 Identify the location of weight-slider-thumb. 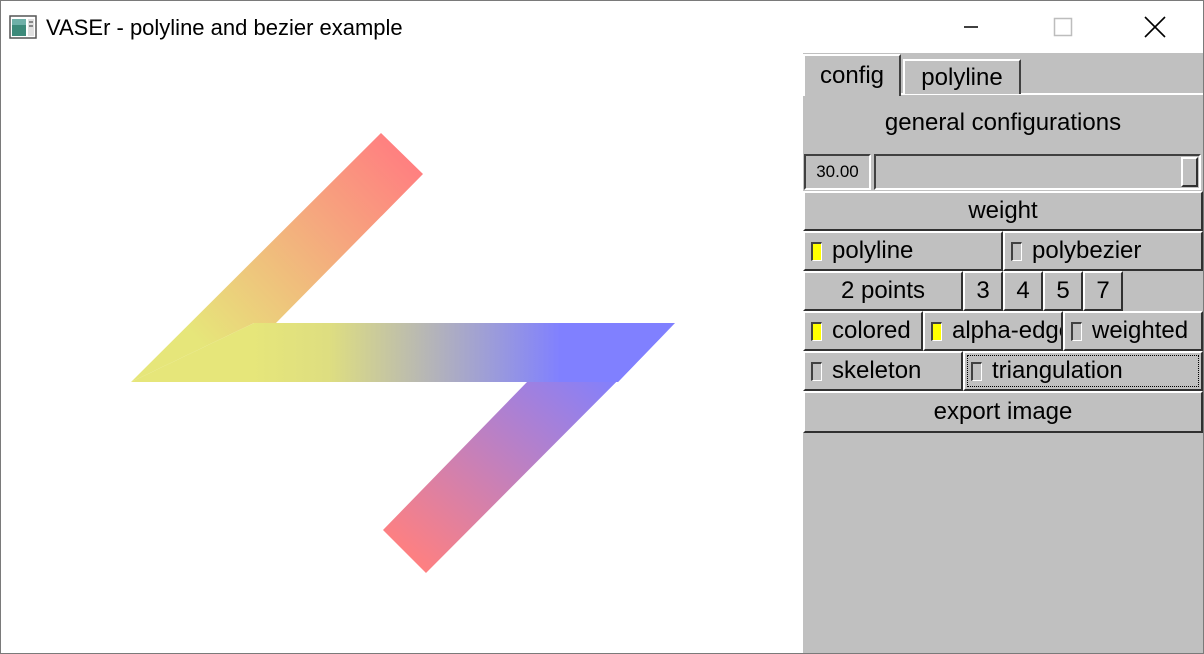
(1189, 172).